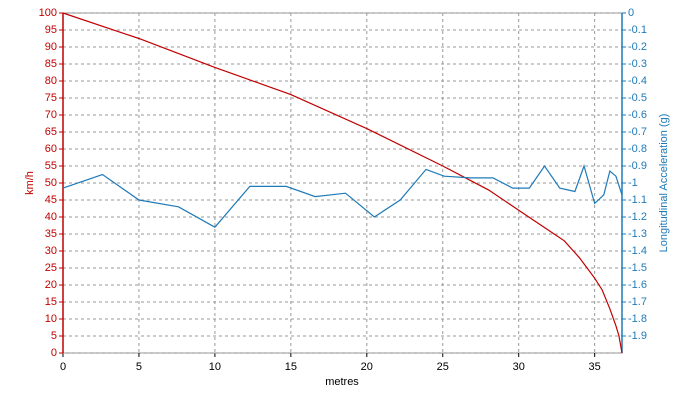 This screenshot has width=700, height=400. What do you see at coordinates (637, 30) in the screenshot?
I see `y2-tick-label: -0.1` at bounding box center [637, 30].